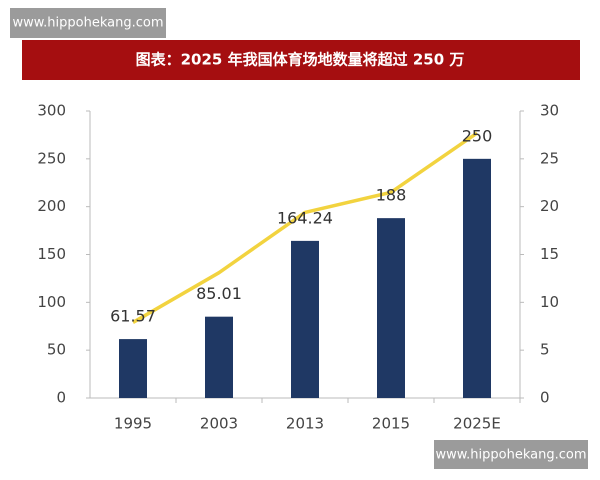 Image resolution: width=600 pixels, height=480 pixels. What do you see at coordinates (219, 424) in the screenshot?
I see `x-tick-label: 2003` at bounding box center [219, 424].